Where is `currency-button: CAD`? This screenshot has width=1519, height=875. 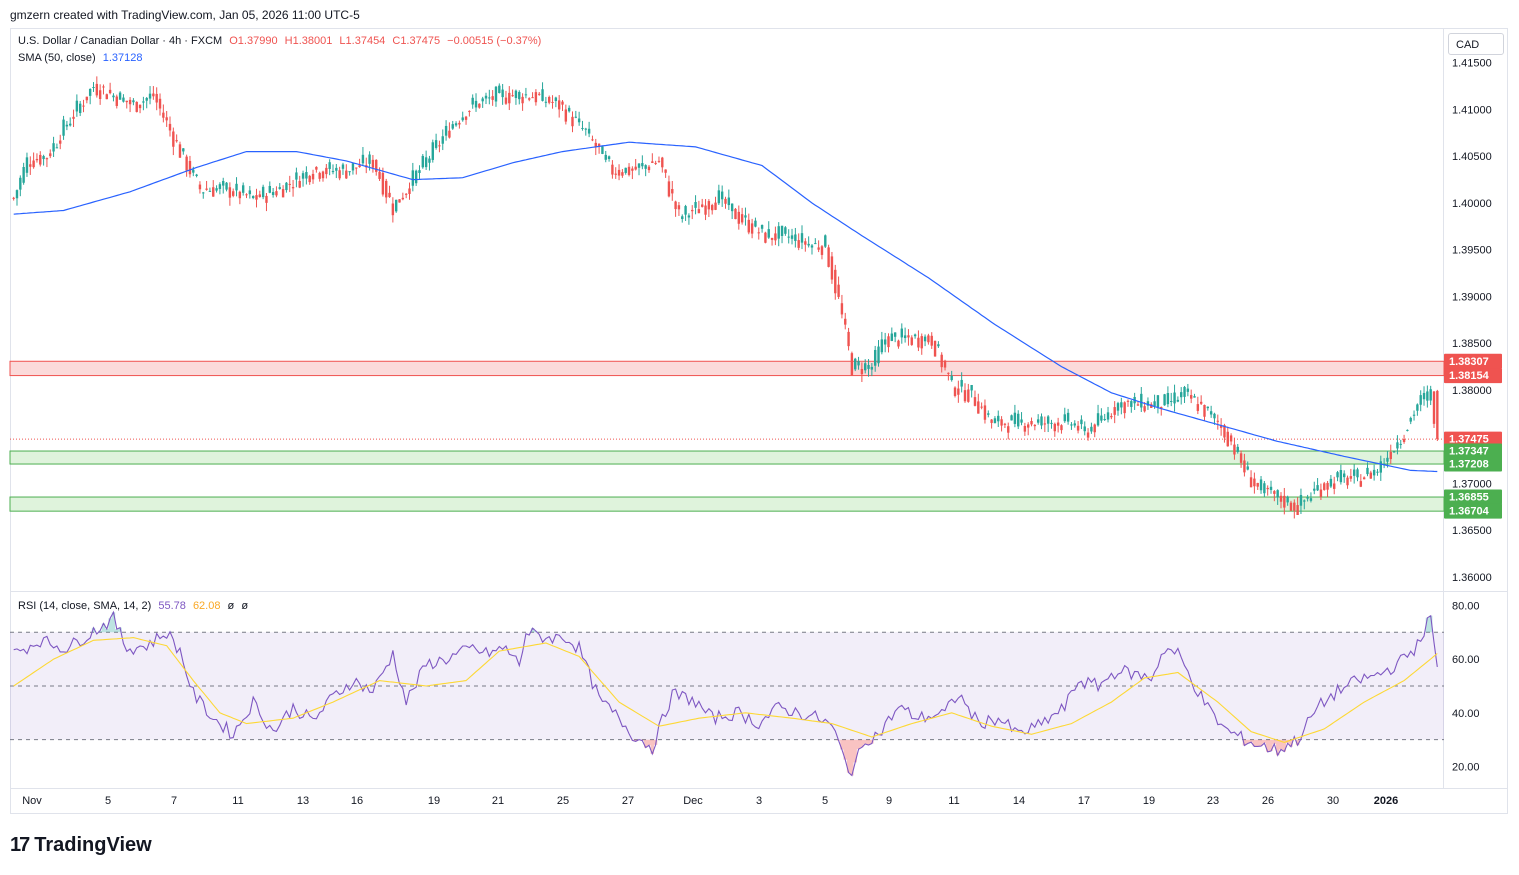
currency-button: CAD is located at coordinates (1476, 44).